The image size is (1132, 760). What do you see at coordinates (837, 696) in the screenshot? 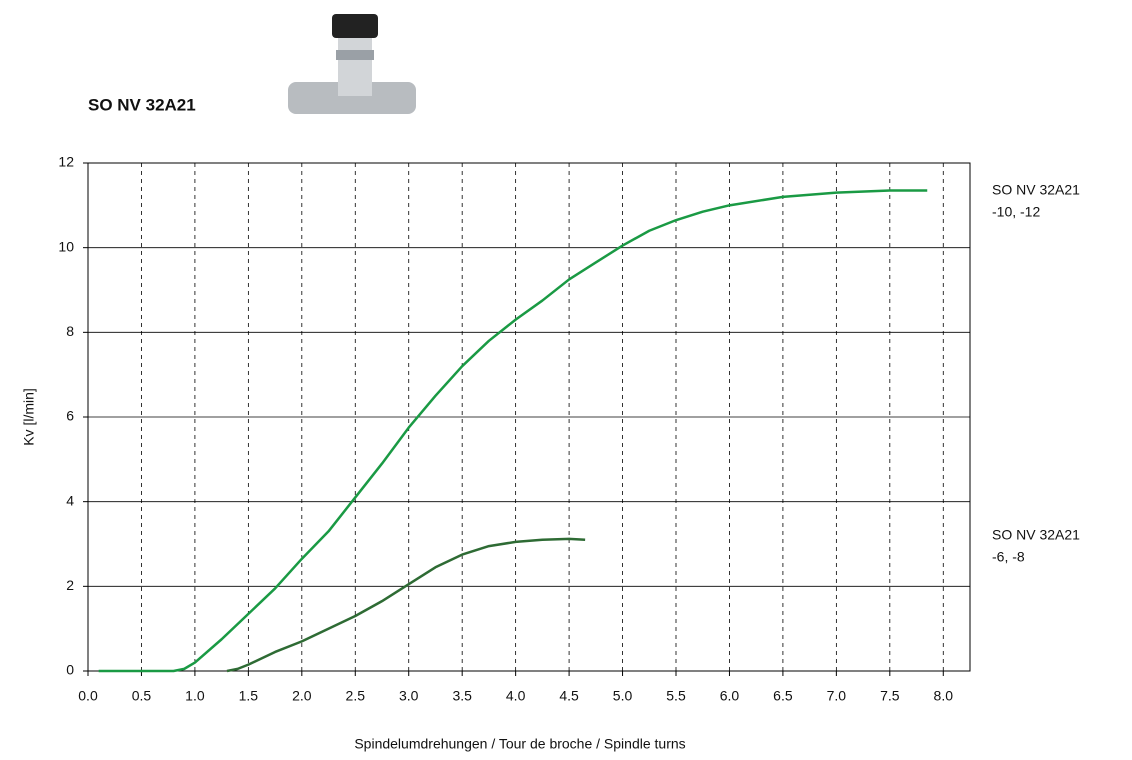
I see `x-tick-label: 7.0` at bounding box center [837, 696].